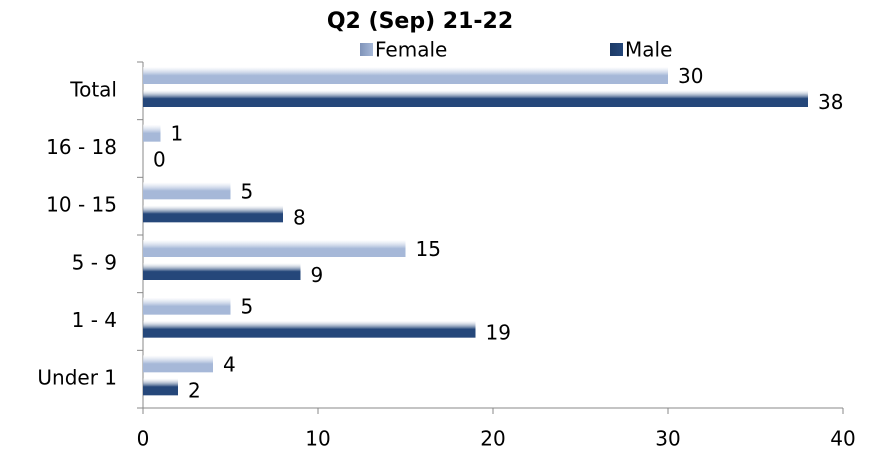  What do you see at coordinates (177, 134) in the screenshot?
I see `data-label: 1` at bounding box center [177, 134].